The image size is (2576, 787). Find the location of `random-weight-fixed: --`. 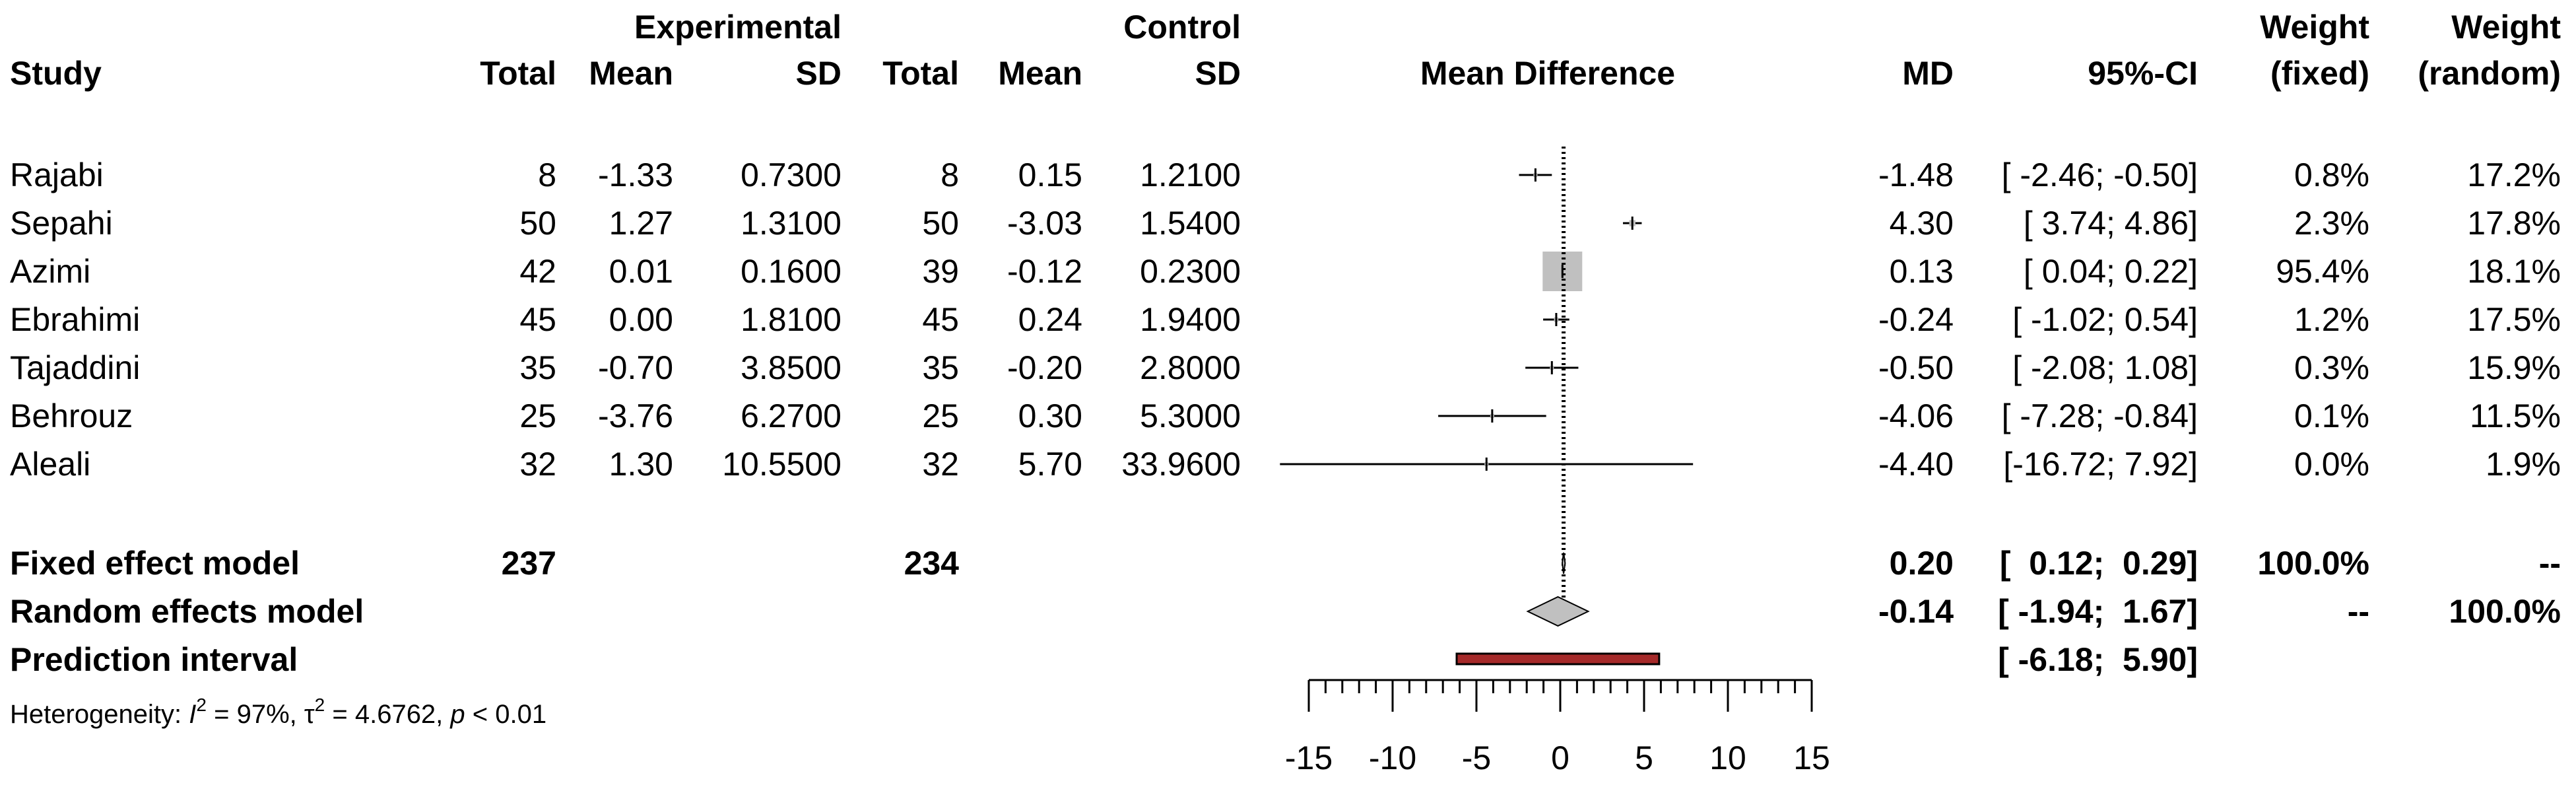

random-weight-fixed: -- is located at coordinates (2358, 611).